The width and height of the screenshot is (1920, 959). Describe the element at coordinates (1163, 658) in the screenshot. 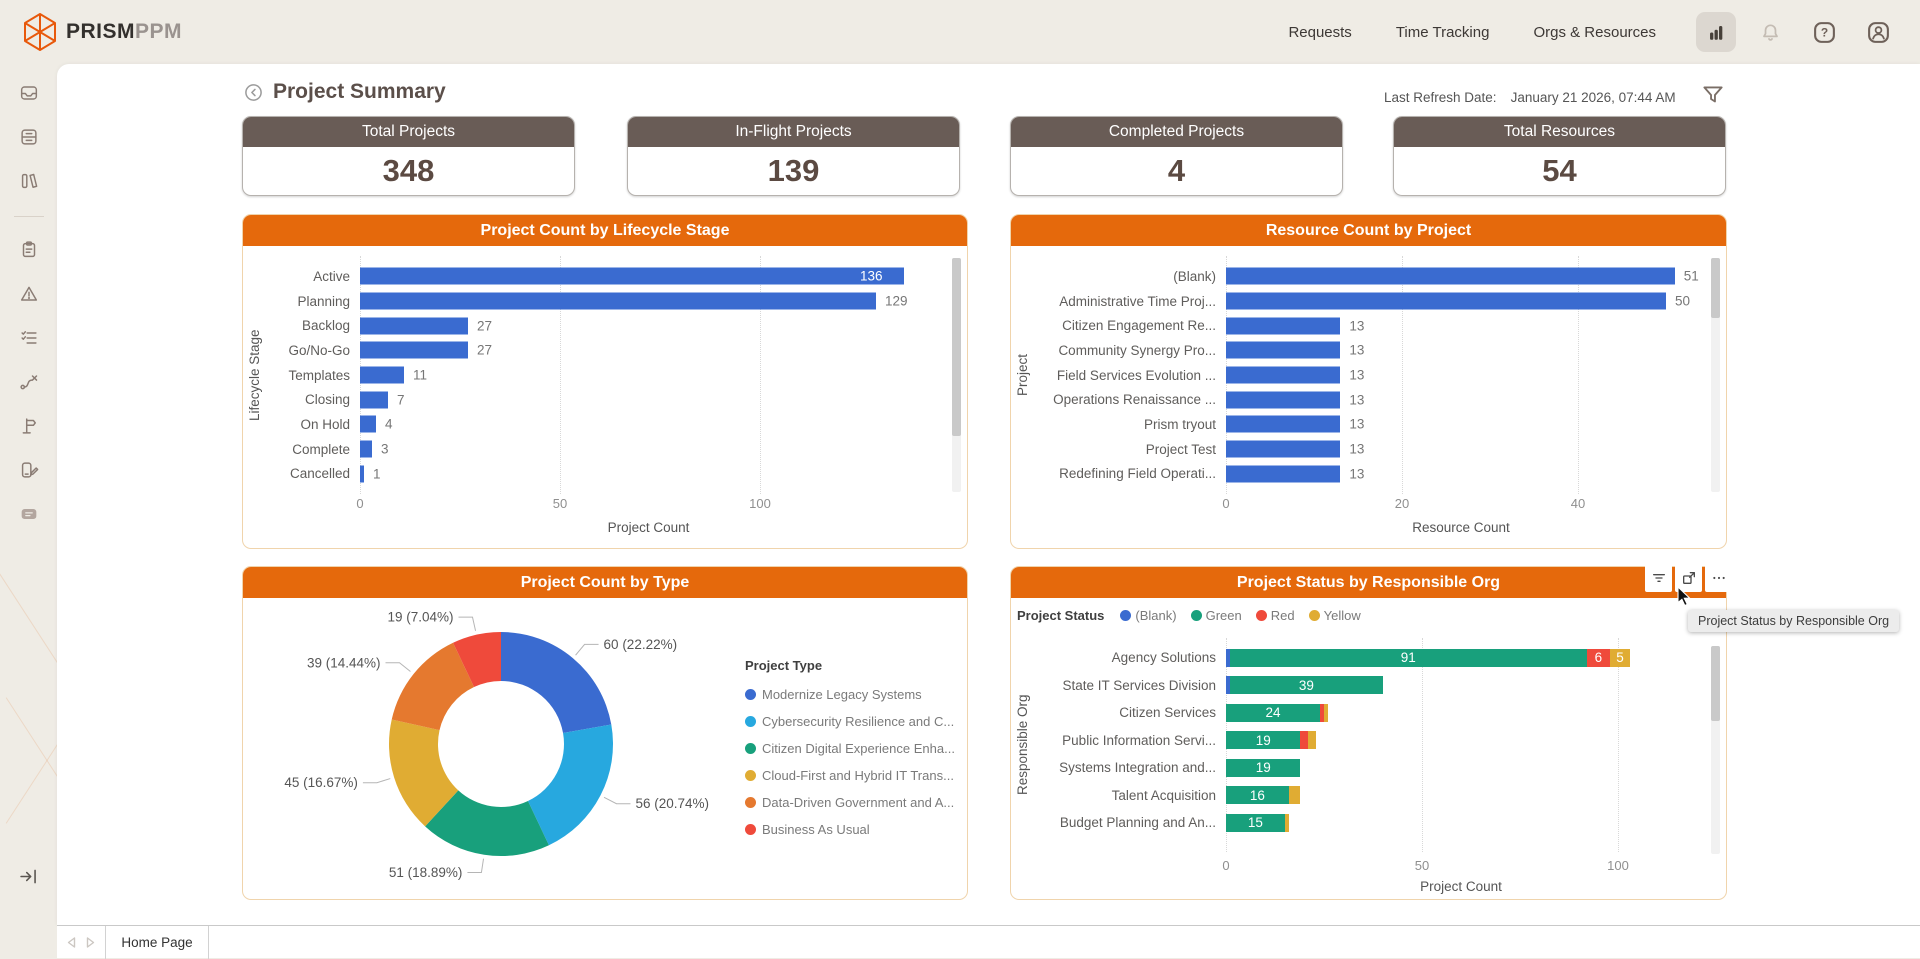

I see `category-label: Agency Solutions` at that location.